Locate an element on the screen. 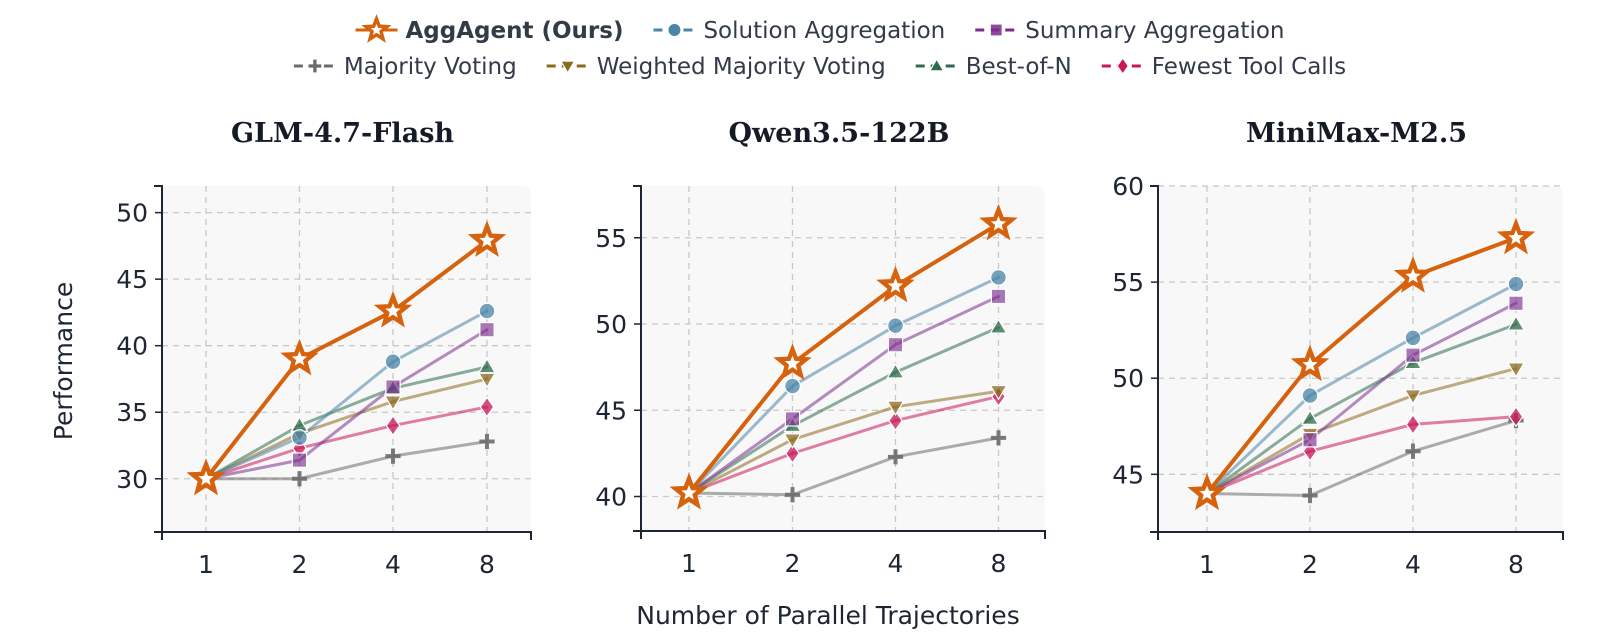  legend-label-solution: Solution Aggregation is located at coordinates (824, 31).